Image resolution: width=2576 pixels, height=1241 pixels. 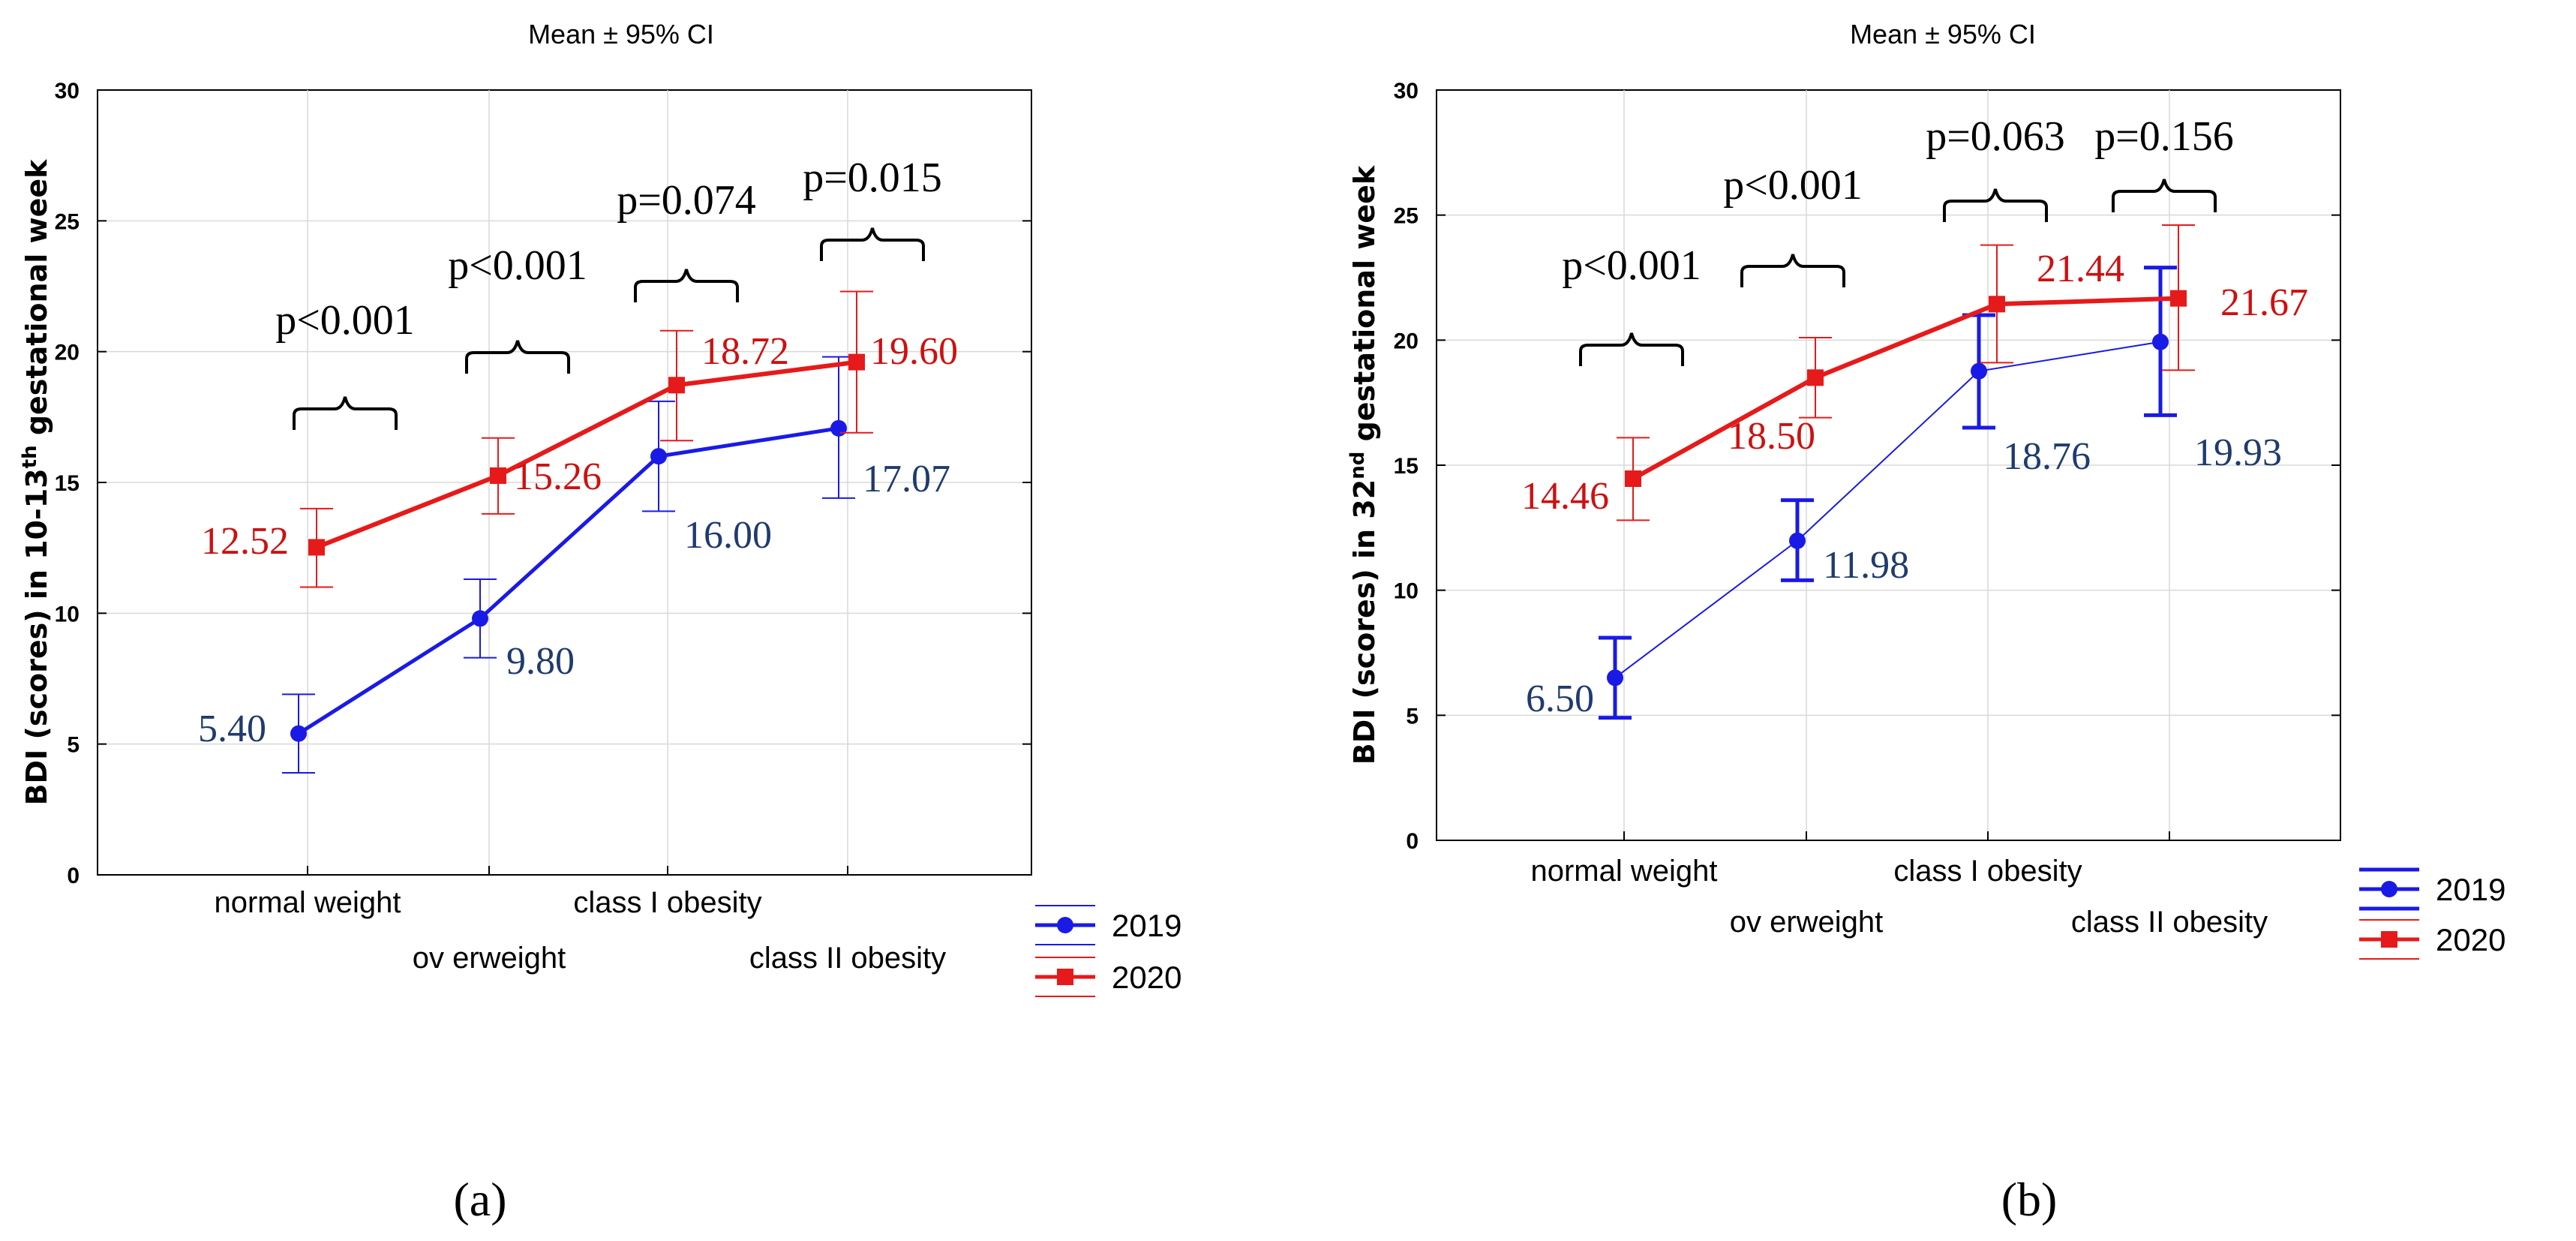 I want to click on y-axis-label: BDI (scores) in 10-13th gestational week, so click(x=36, y=482).